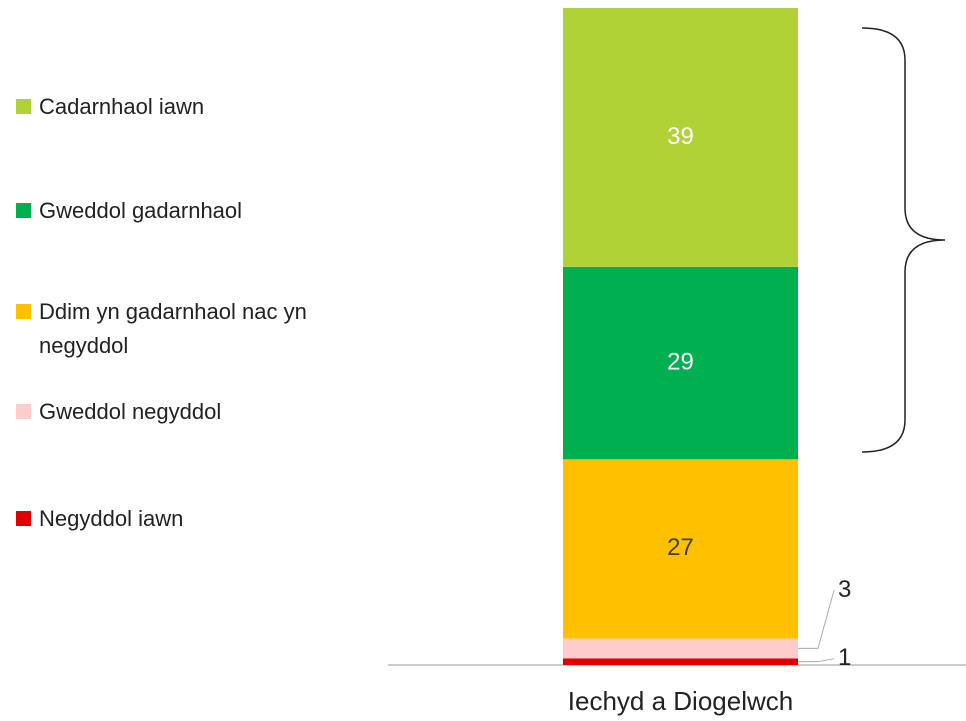 The image size is (966, 721). I want to click on data-label: 29, so click(680, 361).